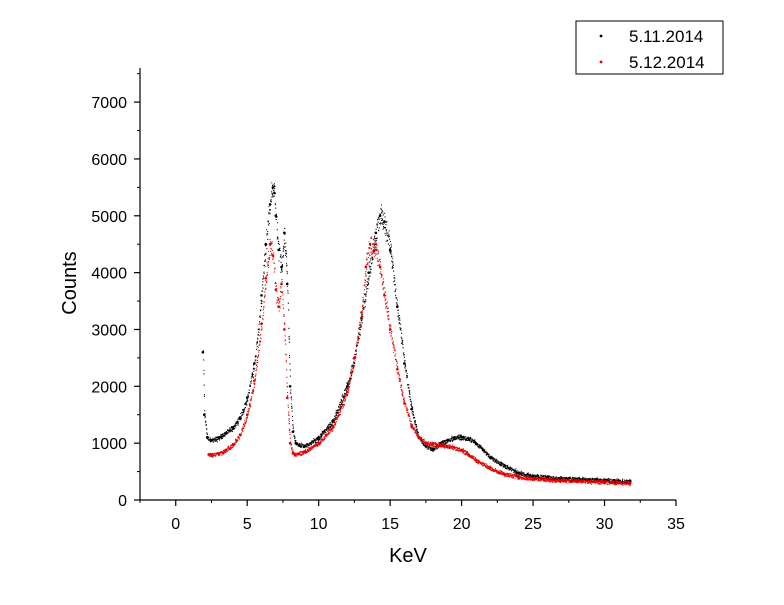 The height and width of the screenshot is (605, 784). Describe the element at coordinates (397, 307) in the screenshot. I see `data-point` at that location.